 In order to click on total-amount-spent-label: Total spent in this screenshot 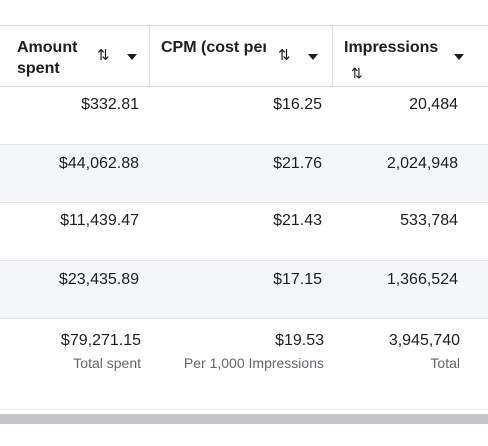, I will do `click(107, 363)`.